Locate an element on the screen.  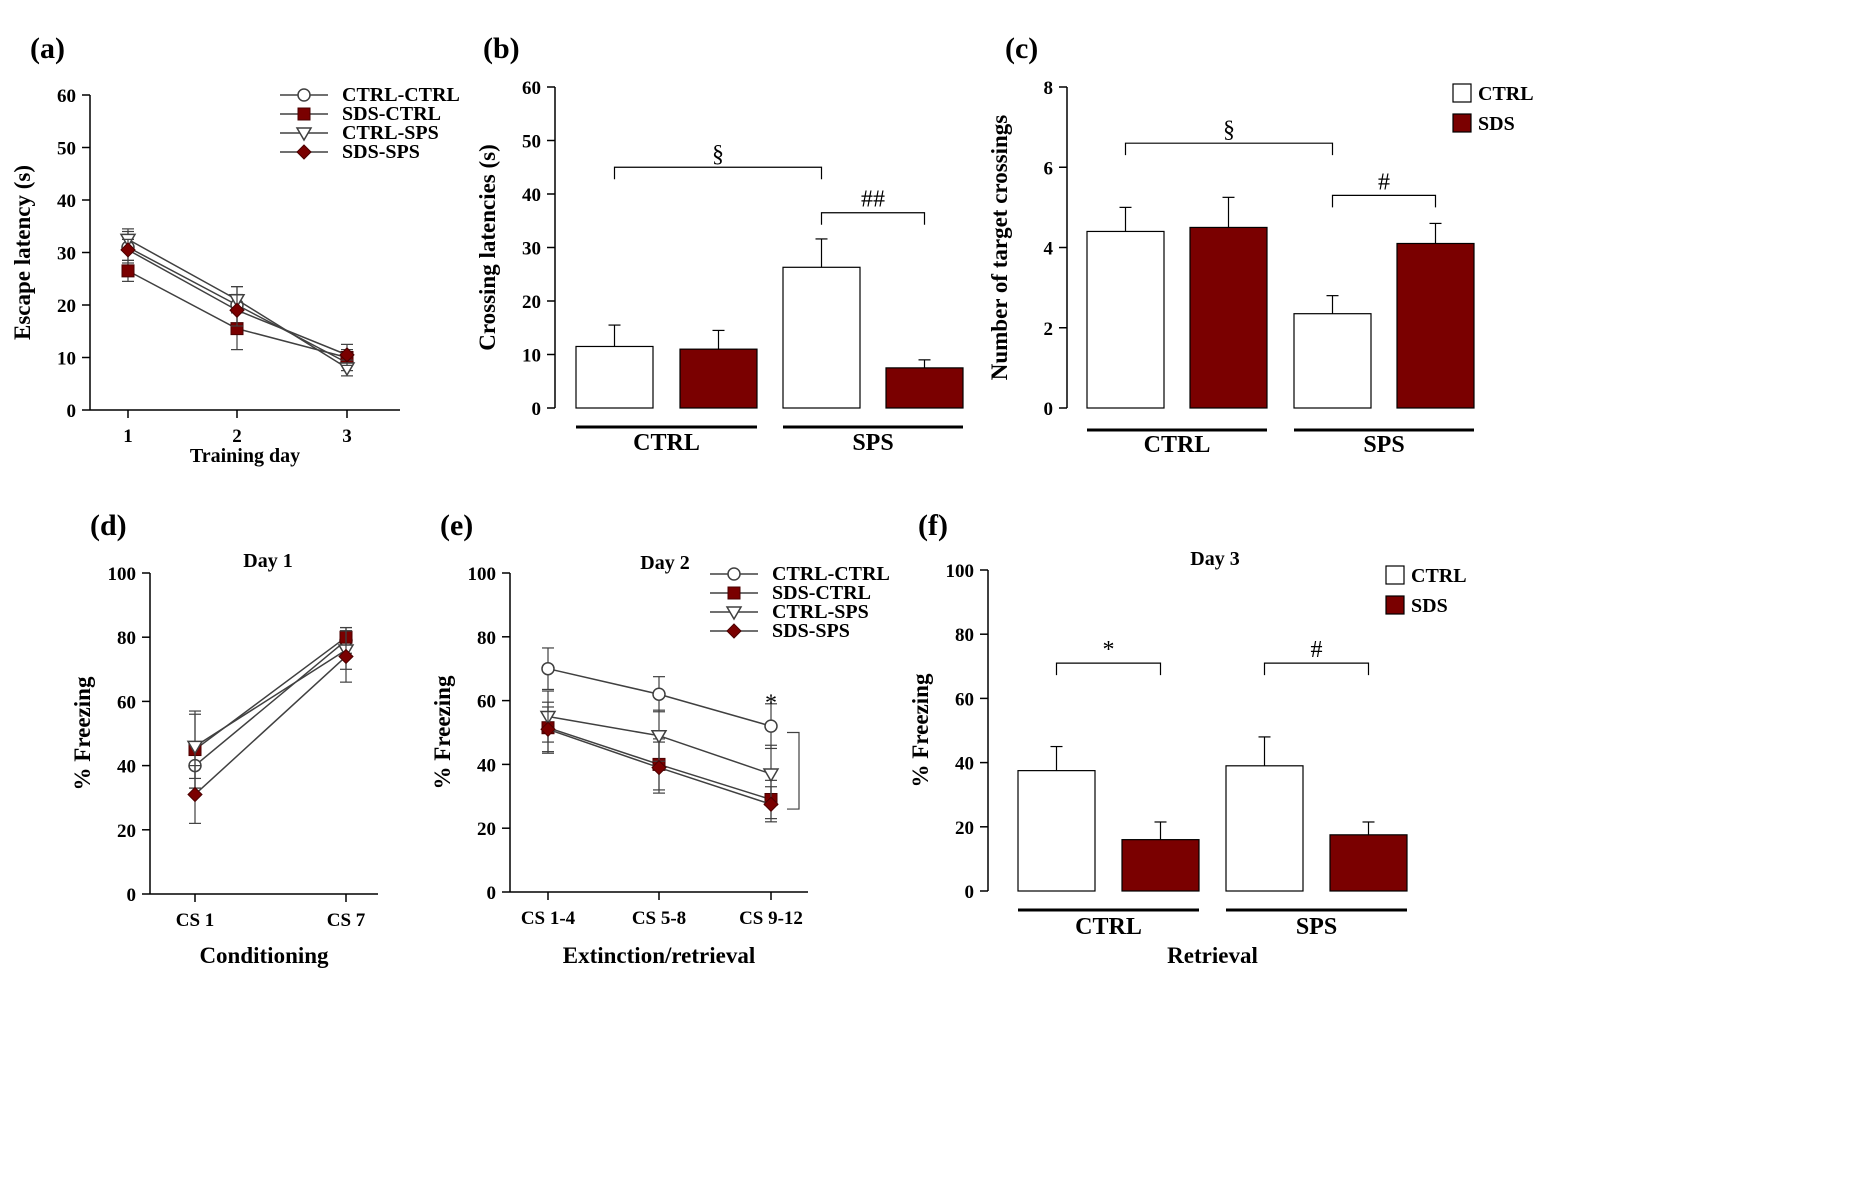
legend-ctrl-ctrl-label: CTRL-CTRL is located at coordinates (401, 95).